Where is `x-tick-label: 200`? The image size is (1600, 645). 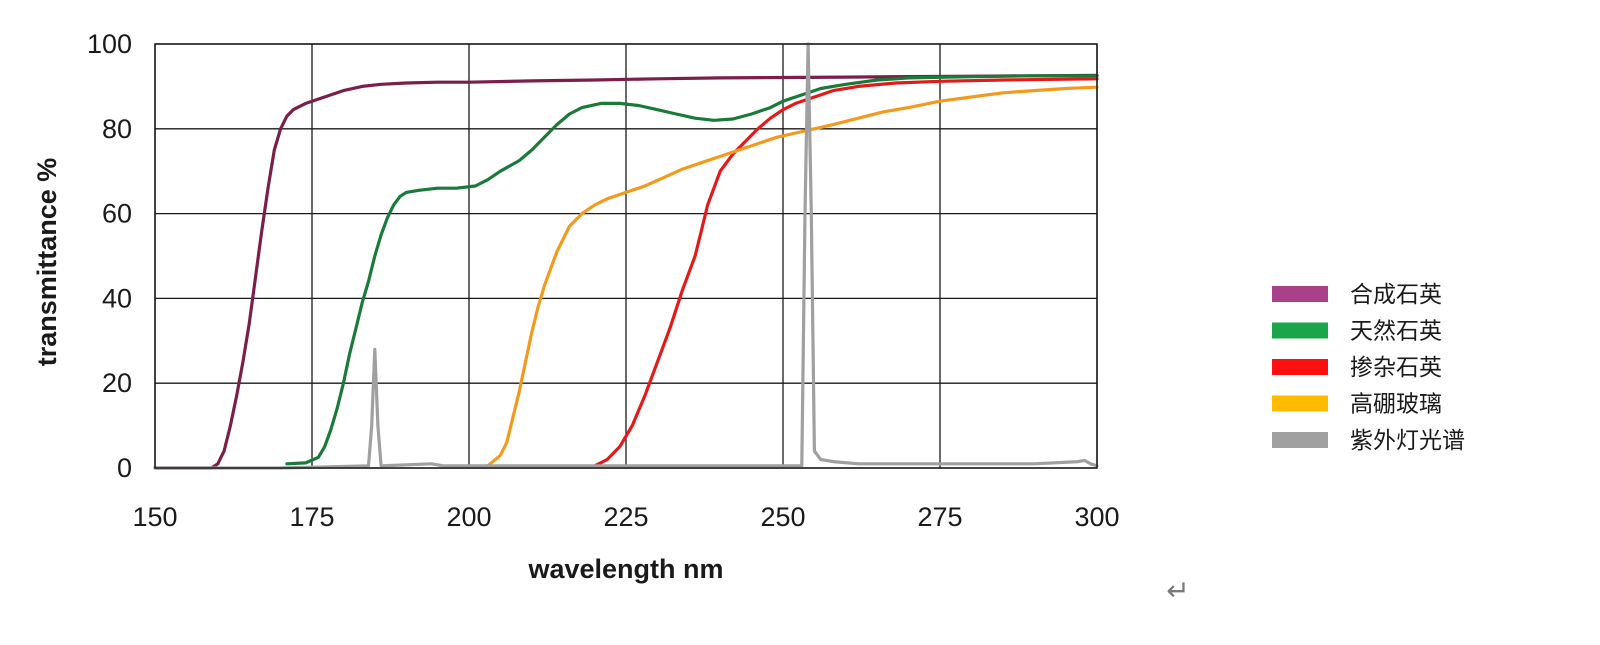 x-tick-label: 200 is located at coordinates (468, 517).